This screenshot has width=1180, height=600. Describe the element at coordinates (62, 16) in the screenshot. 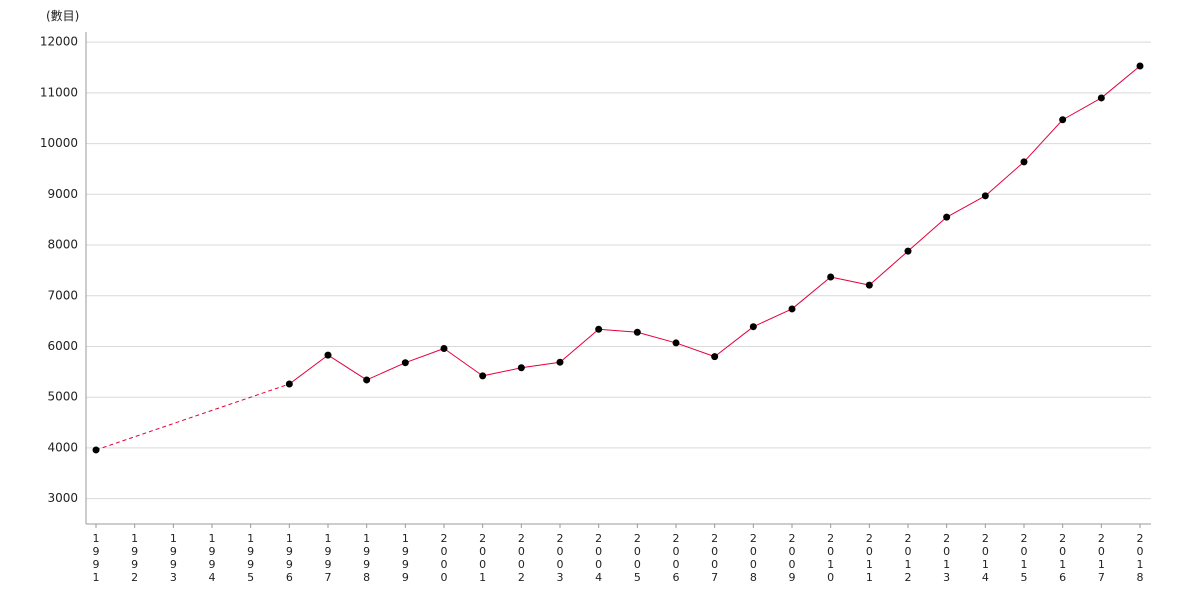

I see `y-axis-unit-label: (數目)` at that location.